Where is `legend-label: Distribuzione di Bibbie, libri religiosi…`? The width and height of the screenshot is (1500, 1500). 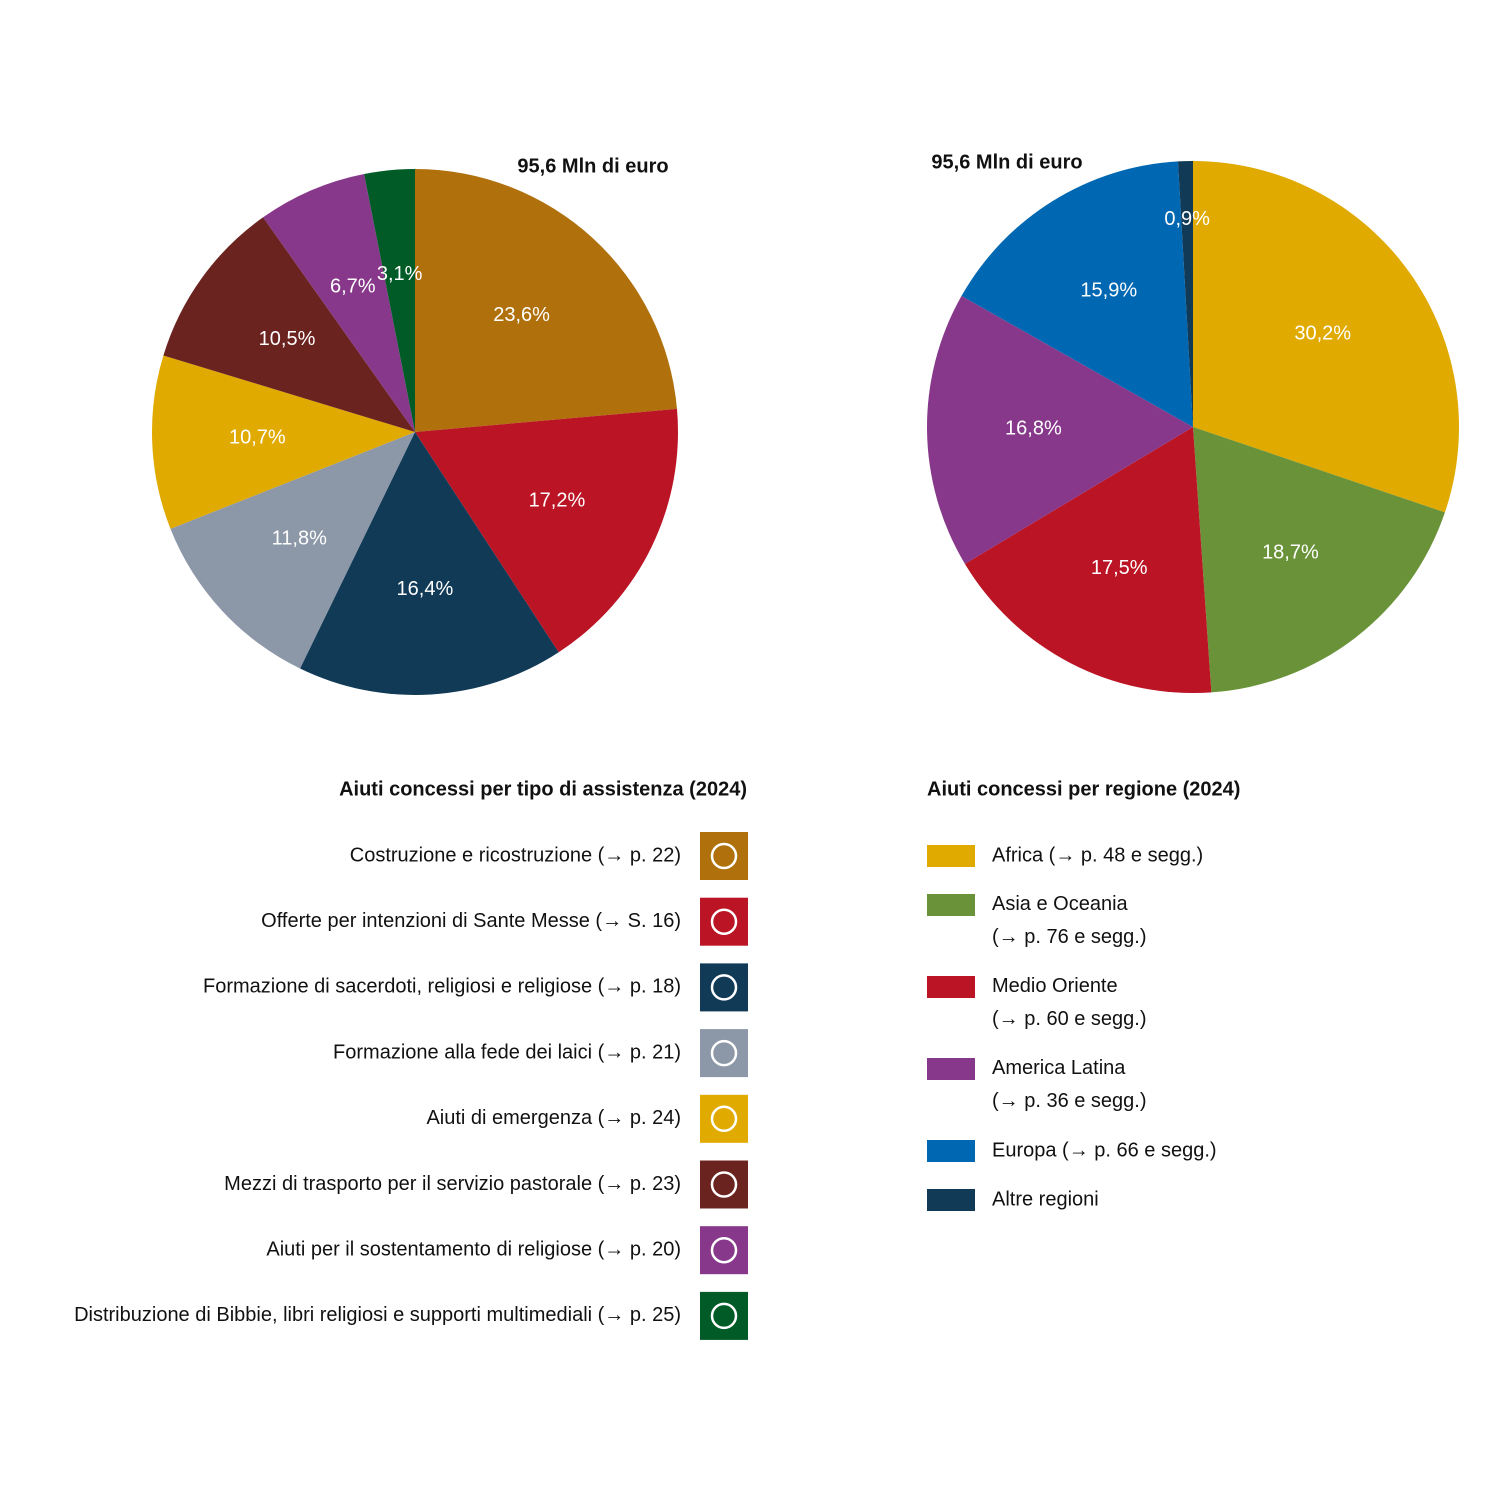
legend-label: Distribuzione di Bibbie, libri religiosi… is located at coordinates (377, 1315).